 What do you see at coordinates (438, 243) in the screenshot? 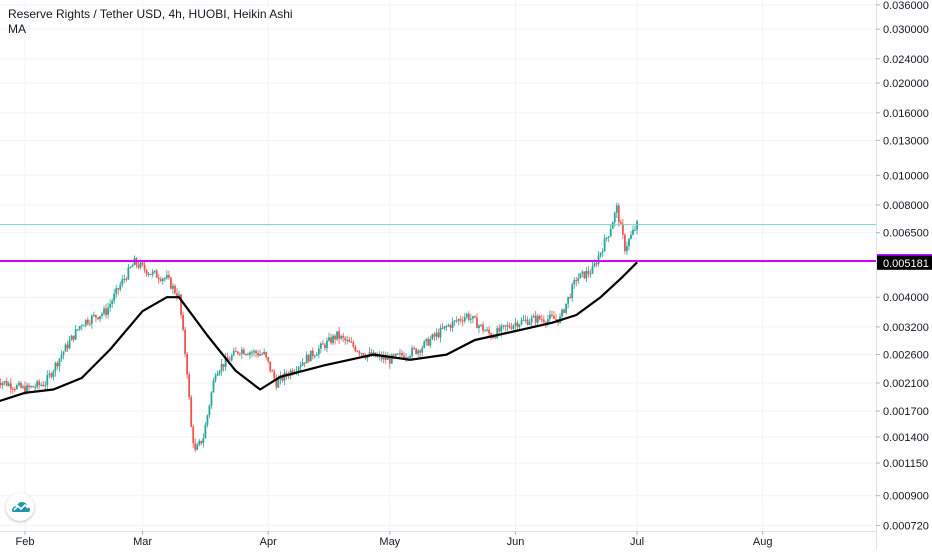
I see `levels` at bounding box center [438, 243].